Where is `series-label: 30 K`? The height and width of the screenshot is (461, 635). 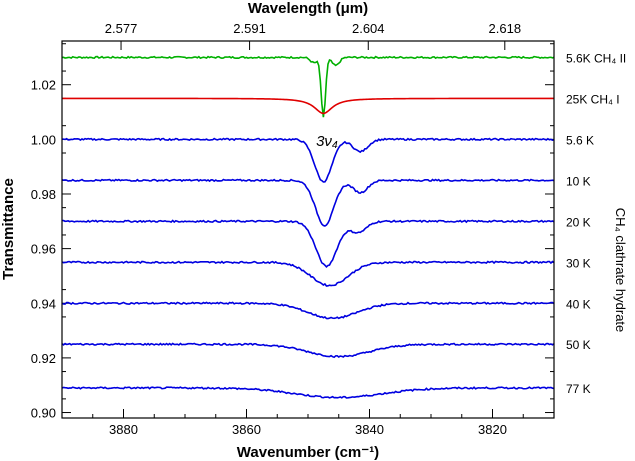
series-label: 30 K is located at coordinates (578, 263).